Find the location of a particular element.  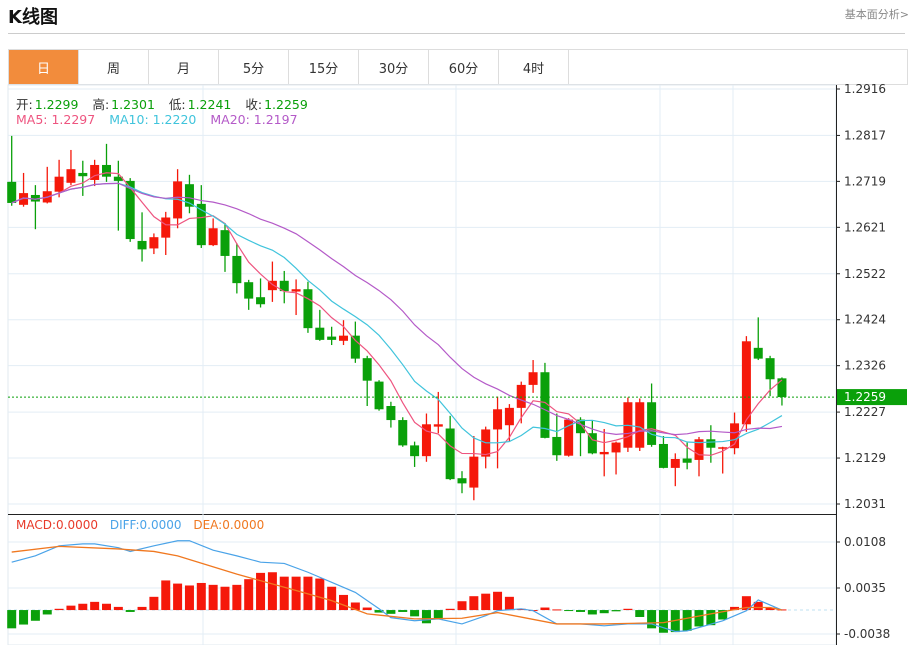

fundamental-analysis-link: 基本面分析> is located at coordinates (876, 14).